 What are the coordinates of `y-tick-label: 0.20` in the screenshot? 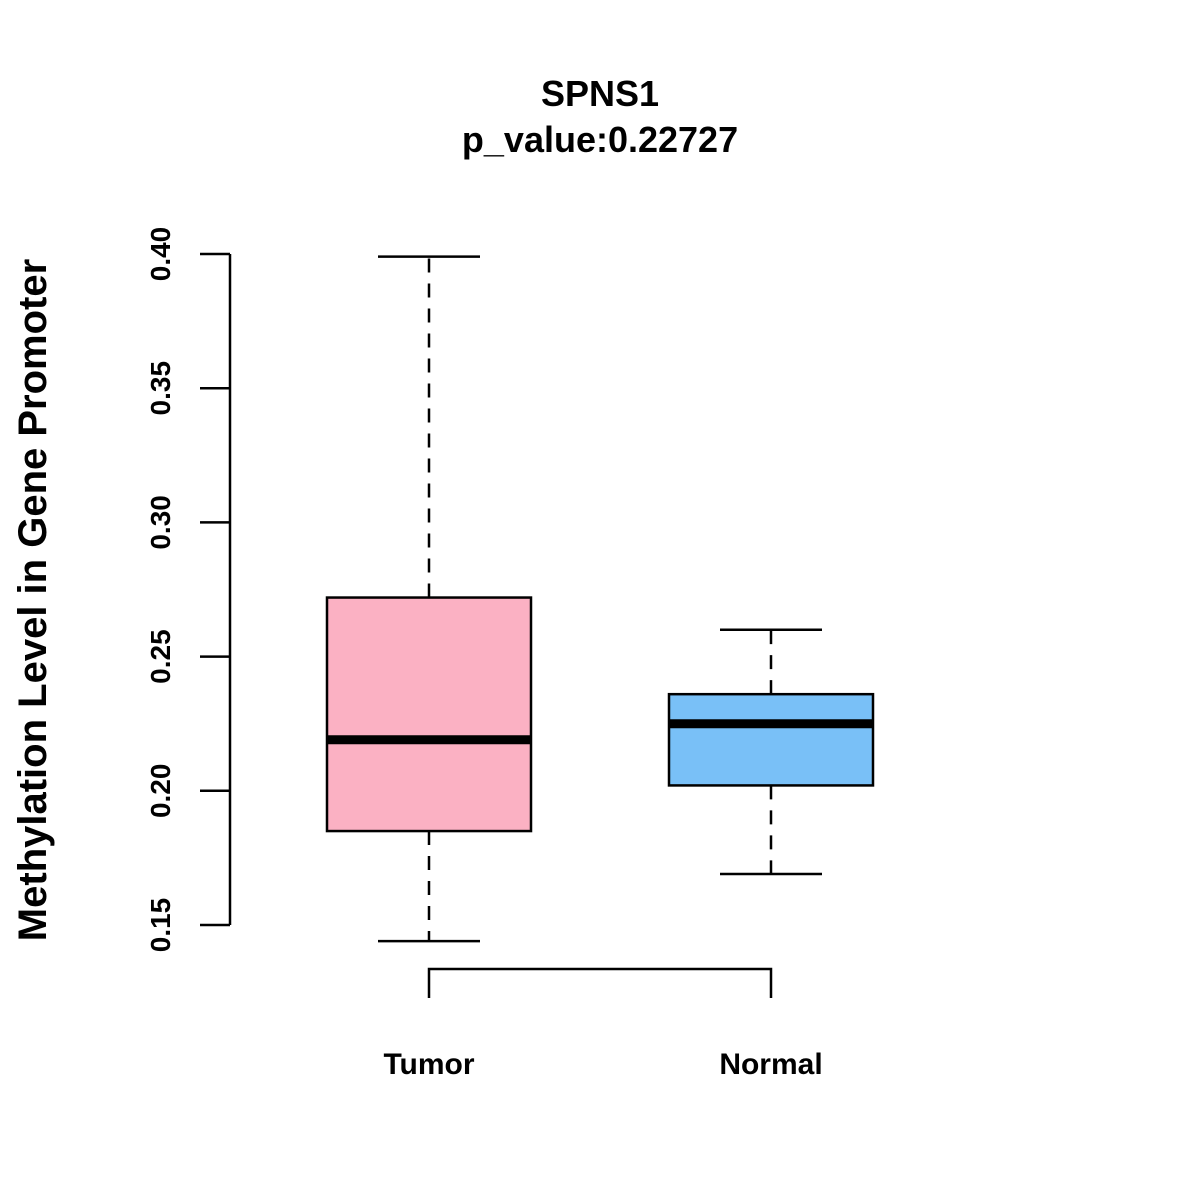 It's located at (160, 791).